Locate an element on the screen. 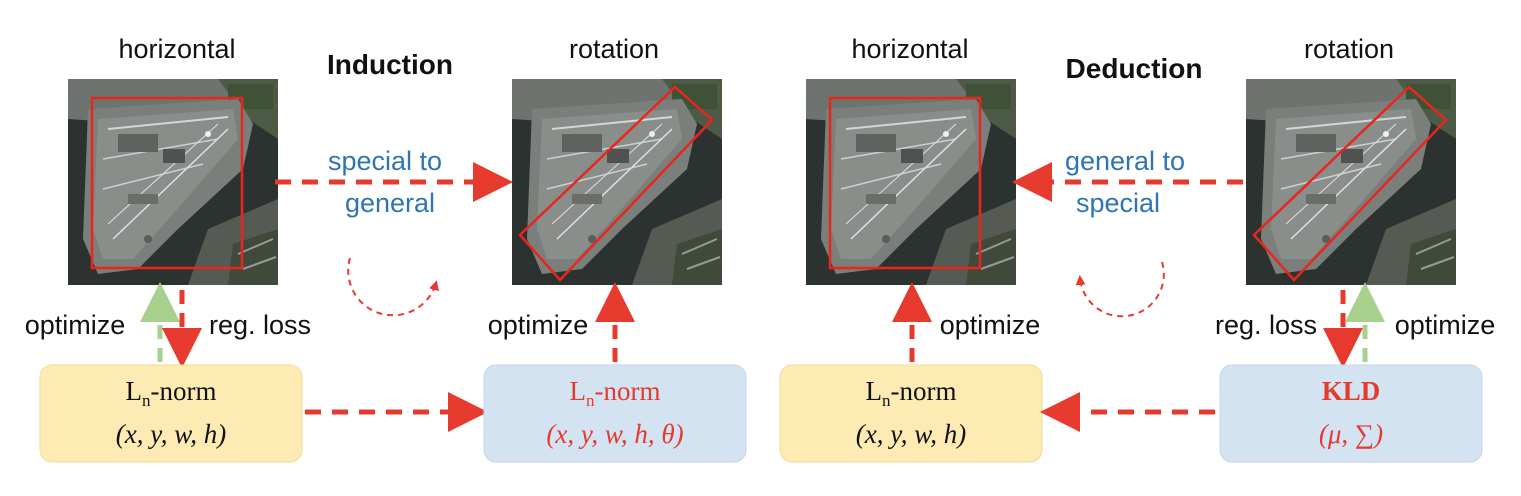 The image size is (1521, 496). induction-left-label: horizontal is located at coordinates (176, 49).